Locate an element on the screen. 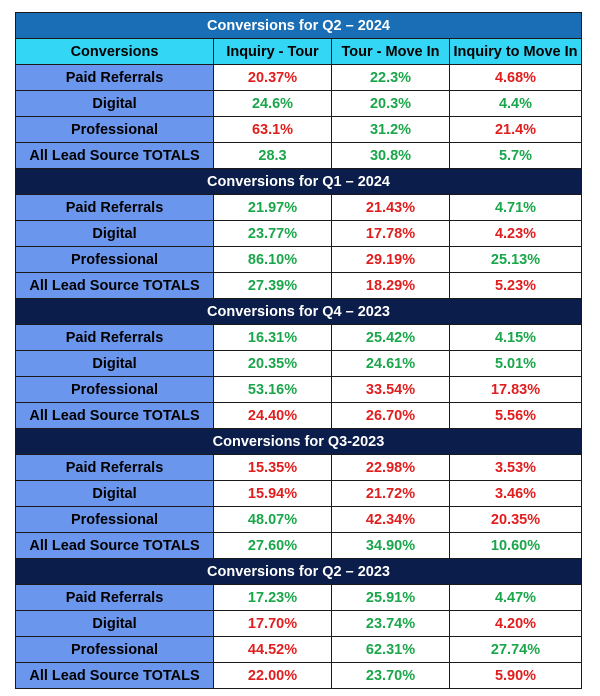  value-cell: 34.90% is located at coordinates (390, 545).